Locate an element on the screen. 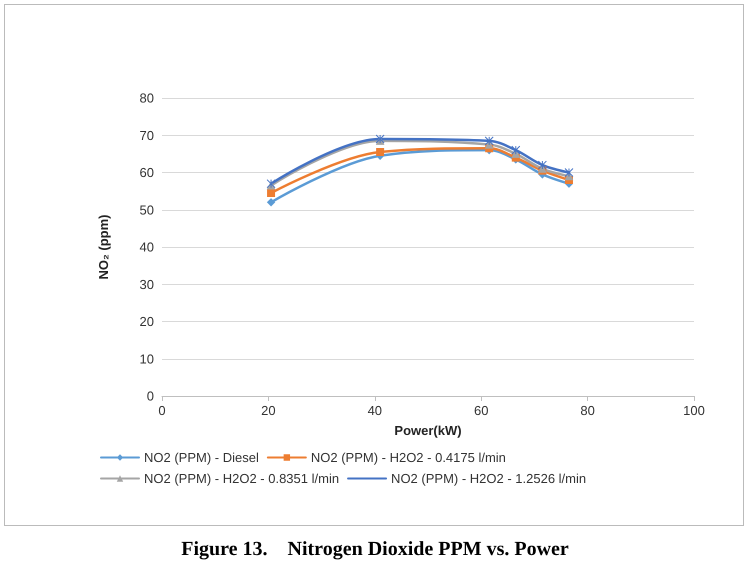 The height and width of the screenshot is (586, 750). x-tick-label: 0 is located at coordinates (162, 410).